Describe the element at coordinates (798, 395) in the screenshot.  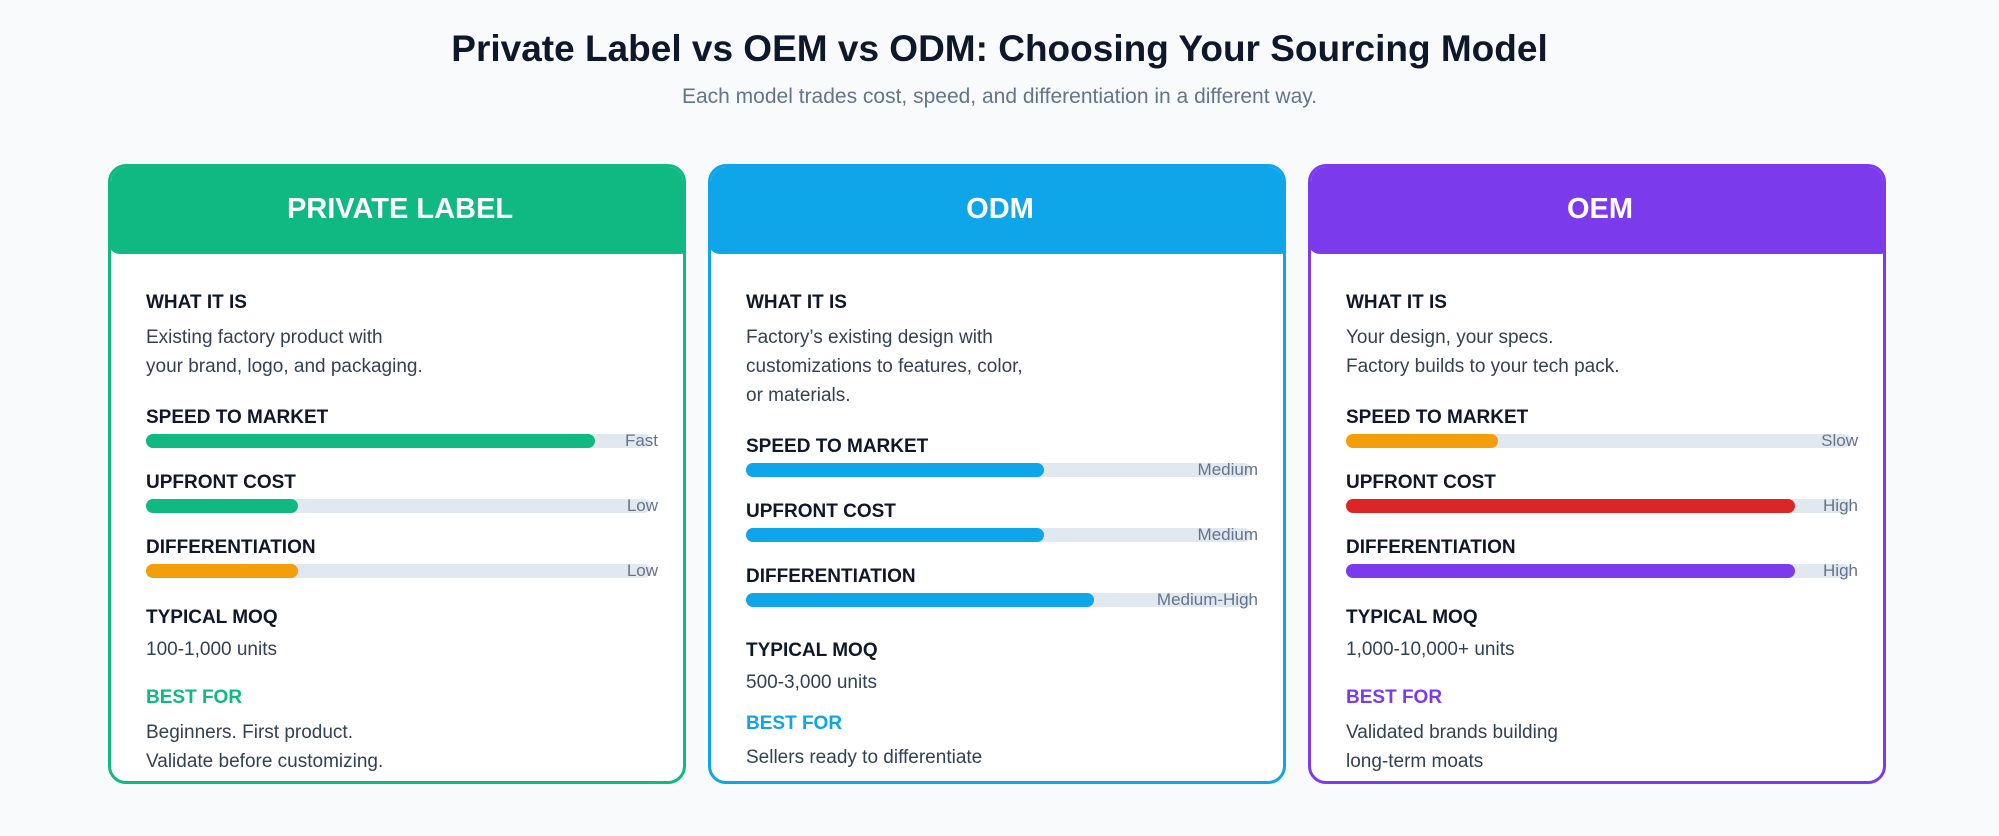
I see `what-it-is-line: or materials.` at that location.